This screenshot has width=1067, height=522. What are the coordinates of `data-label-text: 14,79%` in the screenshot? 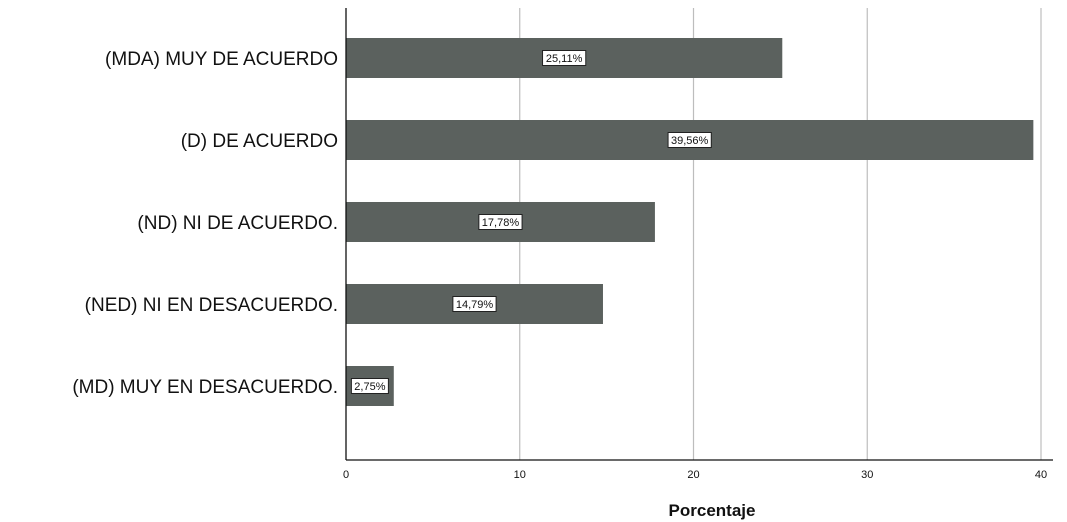 It's located at (475, 305).